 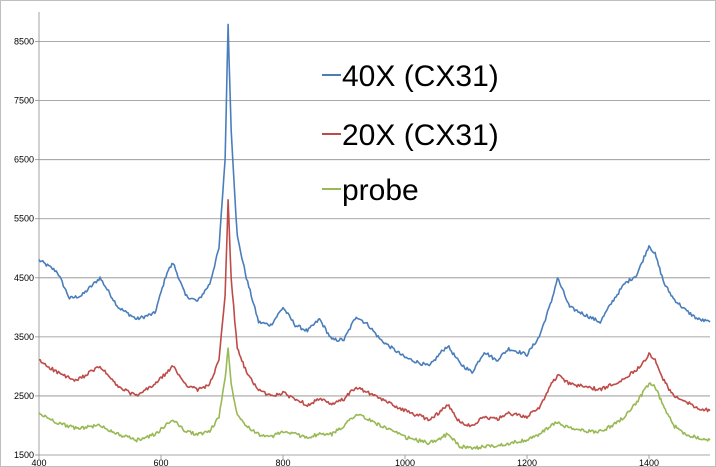 What do you see at coordinates (24, 396) in the screenshot?
I see `y-tick-label-2500: 2500` at bounding box center [24, 396].